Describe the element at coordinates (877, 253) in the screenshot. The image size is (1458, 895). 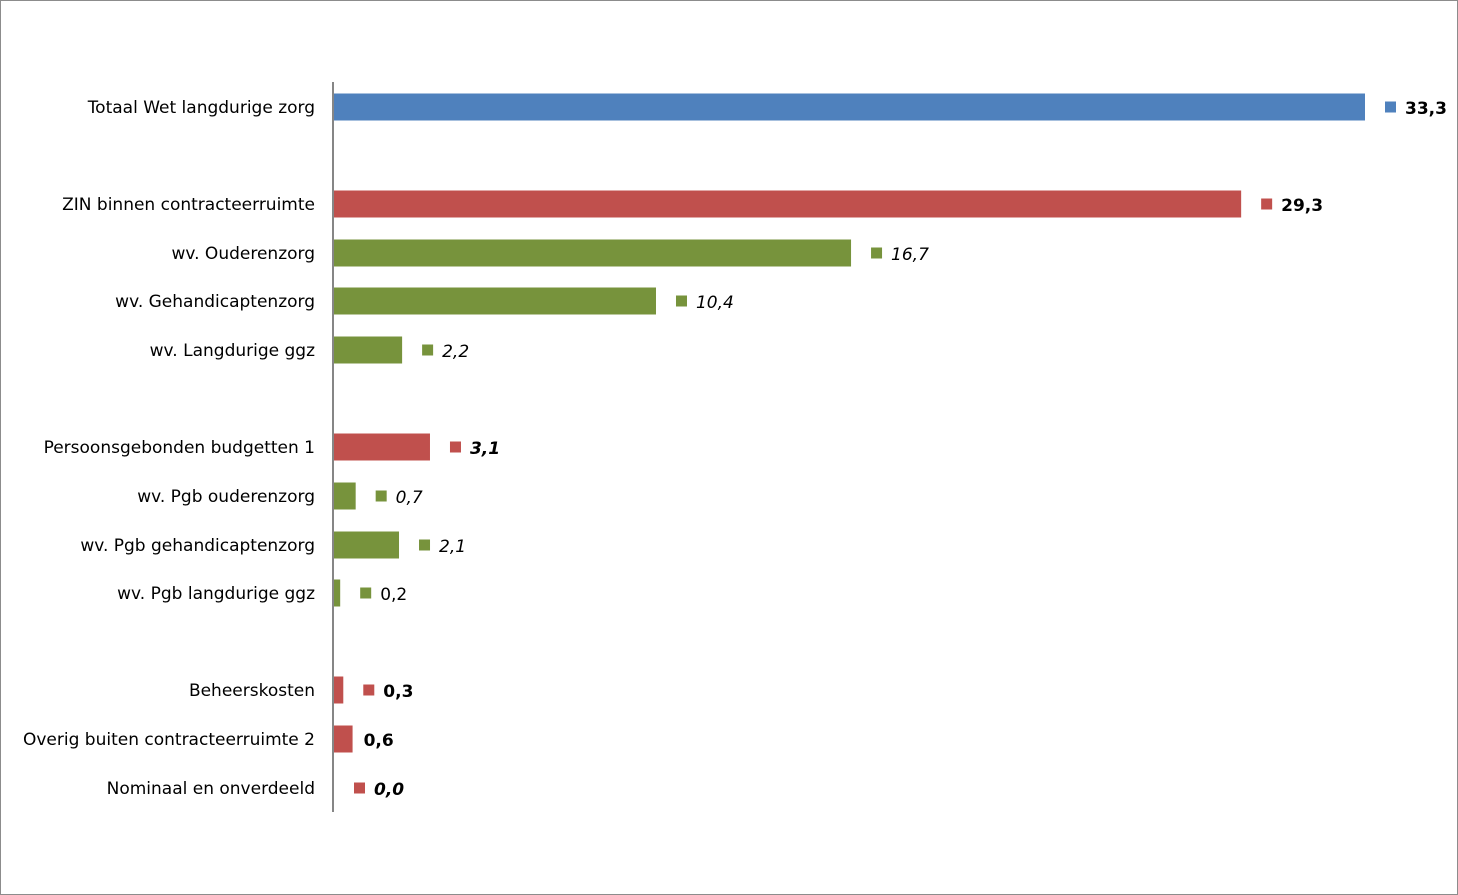
I see `value-marker-wv-ouderenzorg` at that location.